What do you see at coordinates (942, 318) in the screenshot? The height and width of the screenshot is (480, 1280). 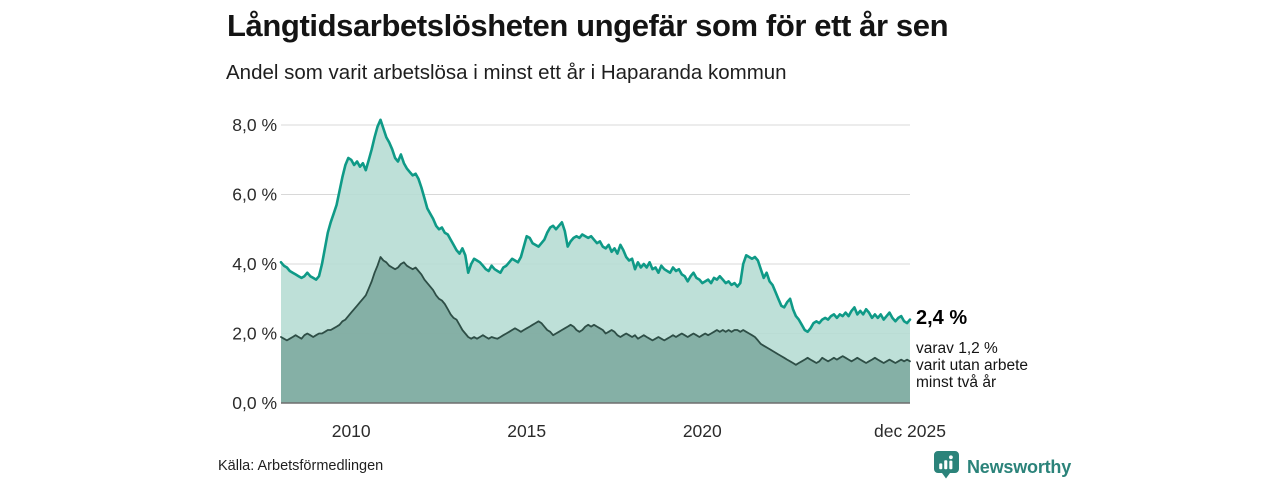 I see `latest-value-label: 2,4 %` at bounding box center [942, 318].